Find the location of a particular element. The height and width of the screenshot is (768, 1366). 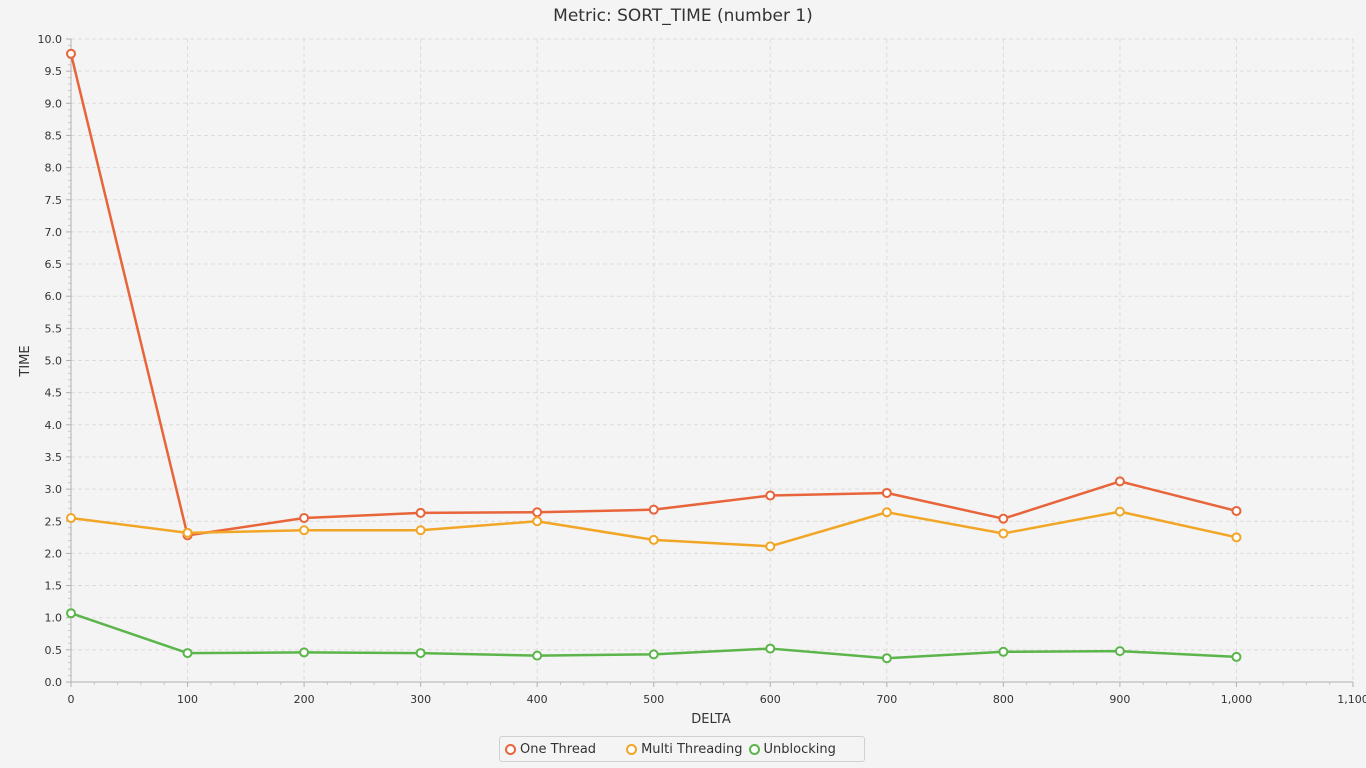

legend-item-multi-threading: Multi Threading is located at coordinates (684, 749).